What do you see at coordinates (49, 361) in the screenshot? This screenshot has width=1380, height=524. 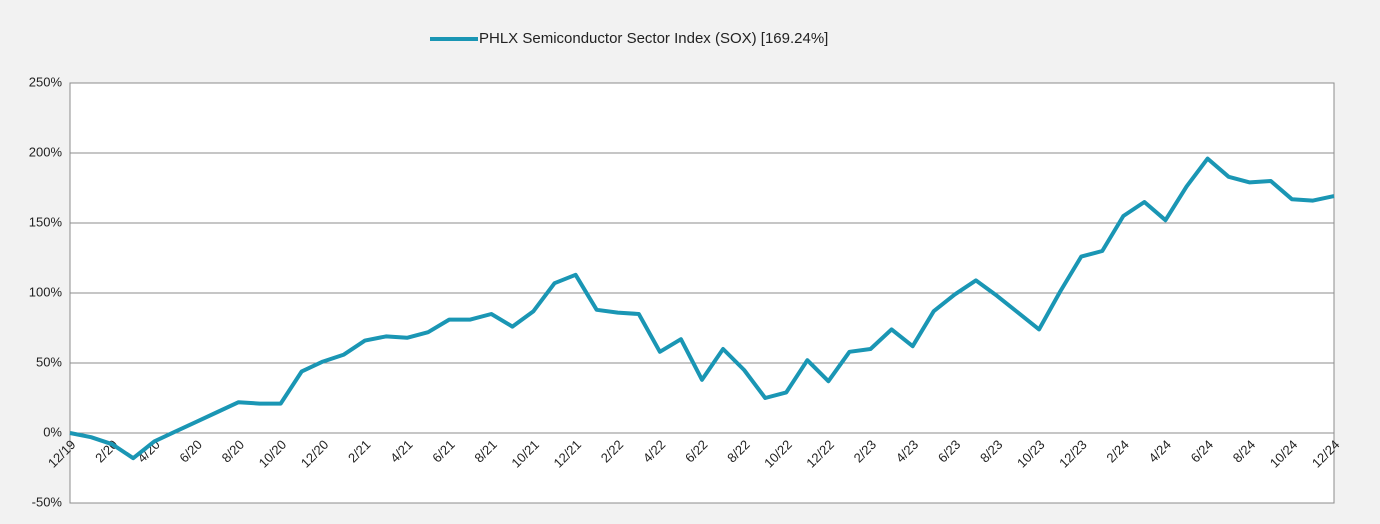 I see `y-tick-label: 50%` at bounding box center [49, 361].